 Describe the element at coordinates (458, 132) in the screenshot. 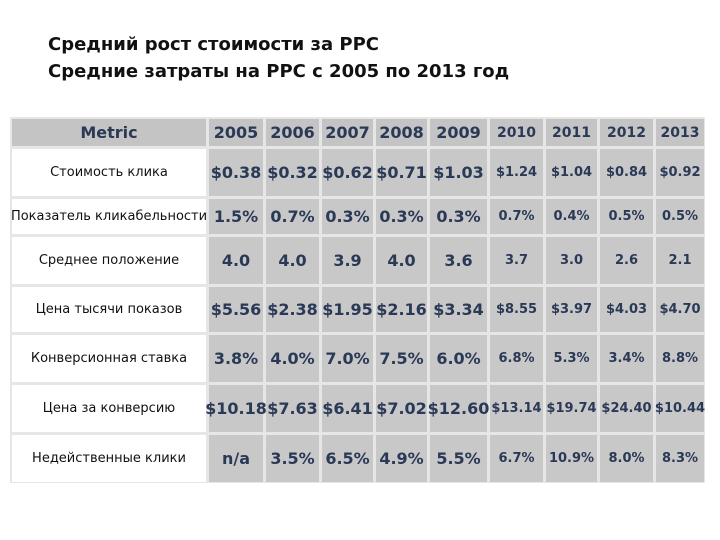

I see `column-header: 2009` at that location.